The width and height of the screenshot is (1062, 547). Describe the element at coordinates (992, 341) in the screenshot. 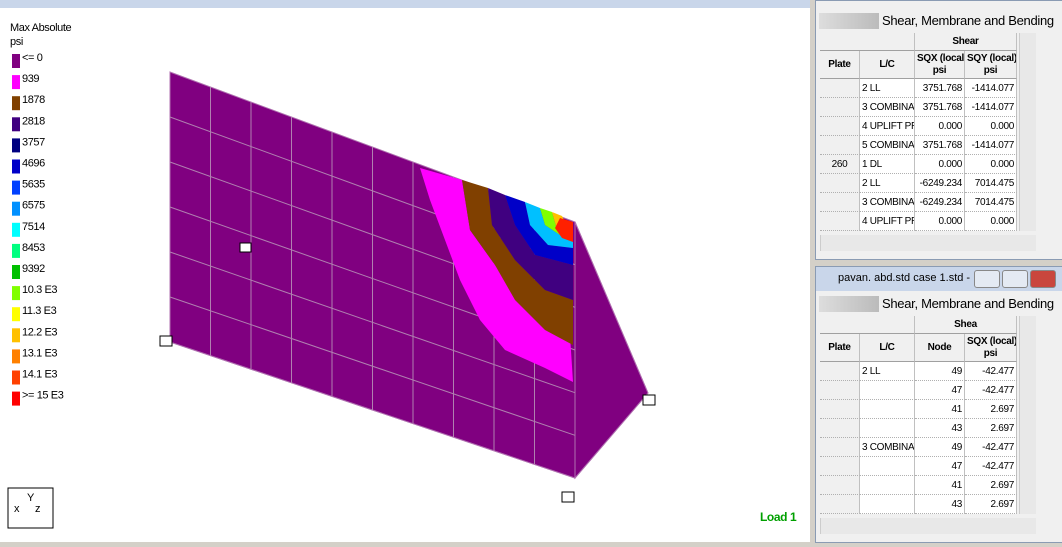

I see `column-label: SQX (local)` at that location.